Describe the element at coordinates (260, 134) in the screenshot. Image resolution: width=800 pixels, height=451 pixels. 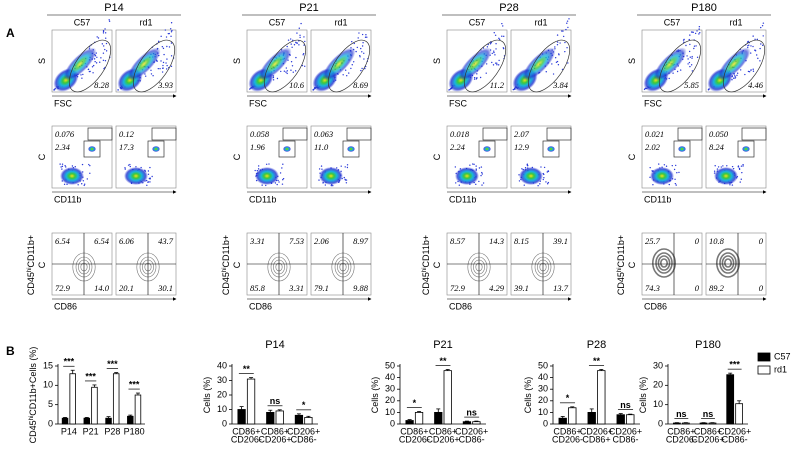
I see `gate-value: 0.058` at that location.